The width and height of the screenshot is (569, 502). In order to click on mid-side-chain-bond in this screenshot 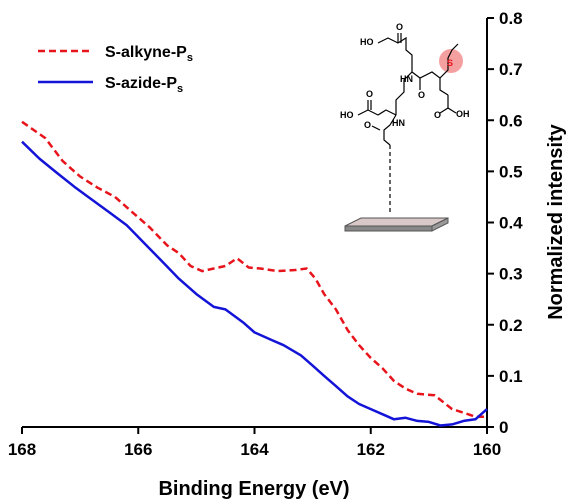, I will do `click(377, 112)`.